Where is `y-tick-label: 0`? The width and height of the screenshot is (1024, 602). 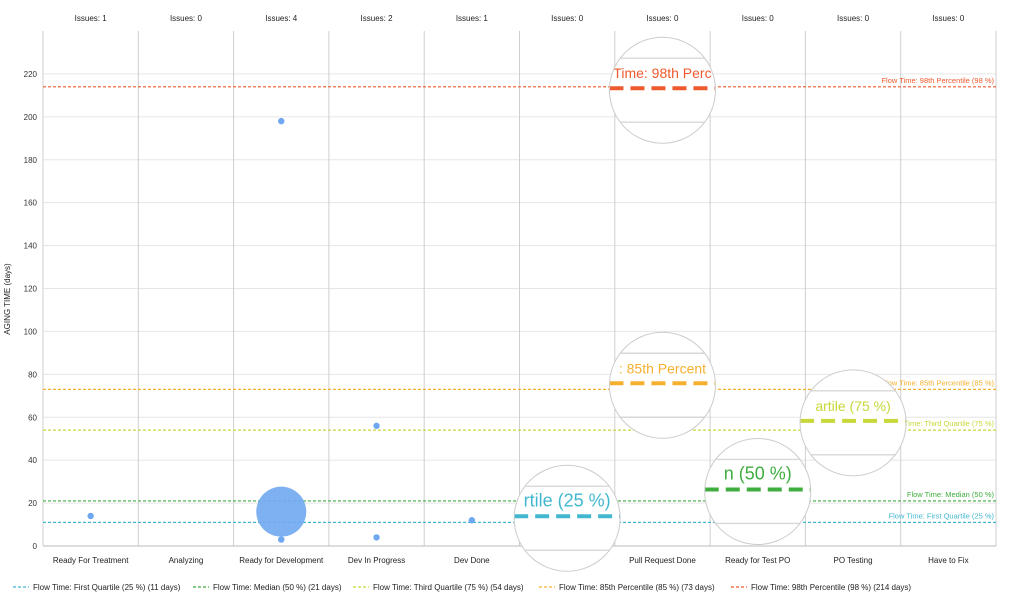
y-tick-label: 0 is located at coordinates (35, 546).